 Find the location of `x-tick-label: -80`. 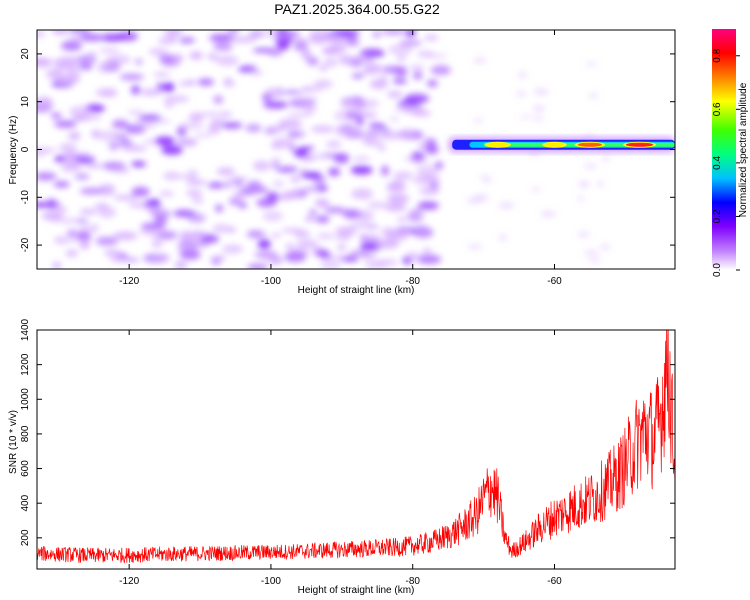

x-tick-label: -80 is located at coordinates (412, 581).